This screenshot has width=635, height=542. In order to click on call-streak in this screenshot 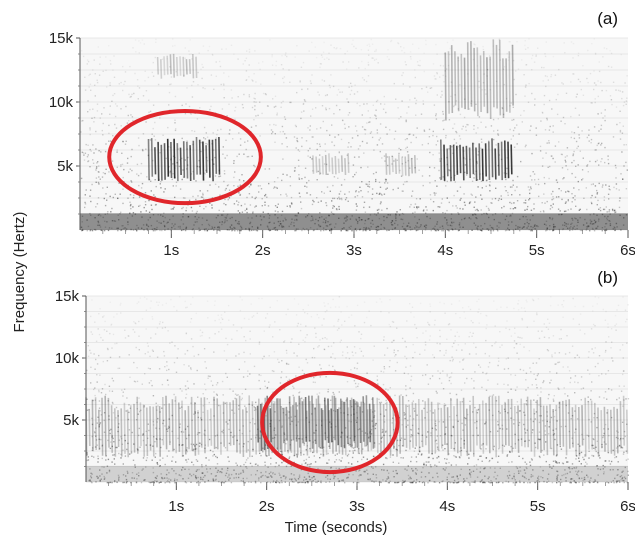, I will do `click(177, 66)`.